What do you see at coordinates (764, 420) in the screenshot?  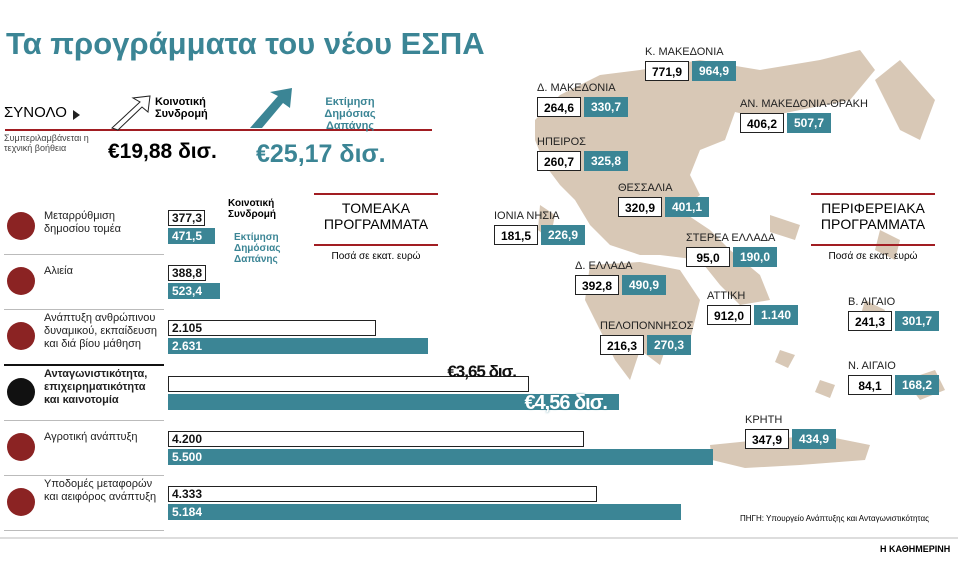 I see `region-name: ΚΡΗΤΗ` at bounding box center [764, 420].